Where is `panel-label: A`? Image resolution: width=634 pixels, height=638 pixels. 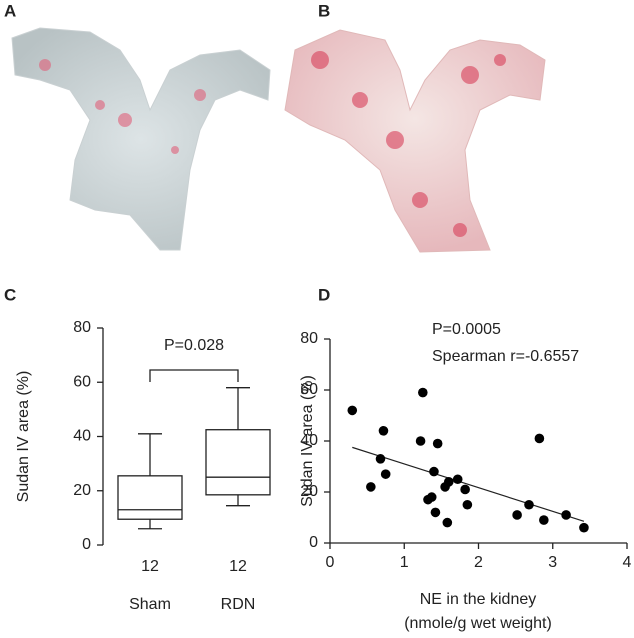
panel-label: A is located at coordinates (10, 10).